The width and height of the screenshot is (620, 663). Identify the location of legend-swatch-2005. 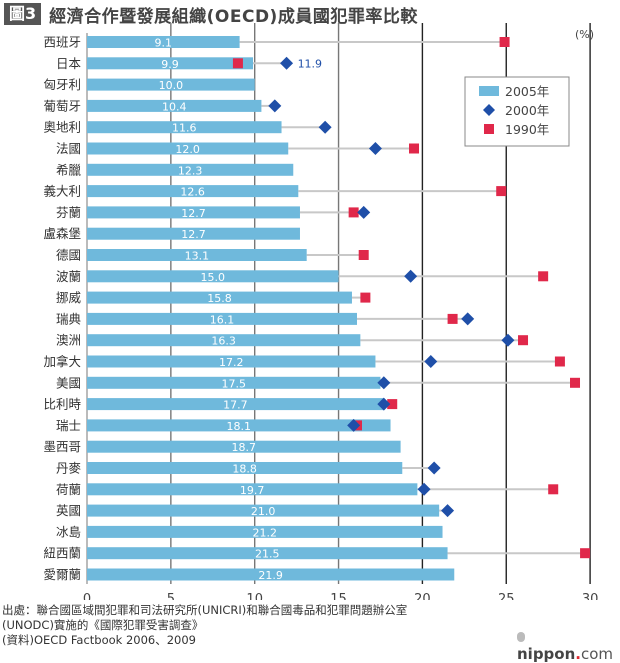
(489, 91).